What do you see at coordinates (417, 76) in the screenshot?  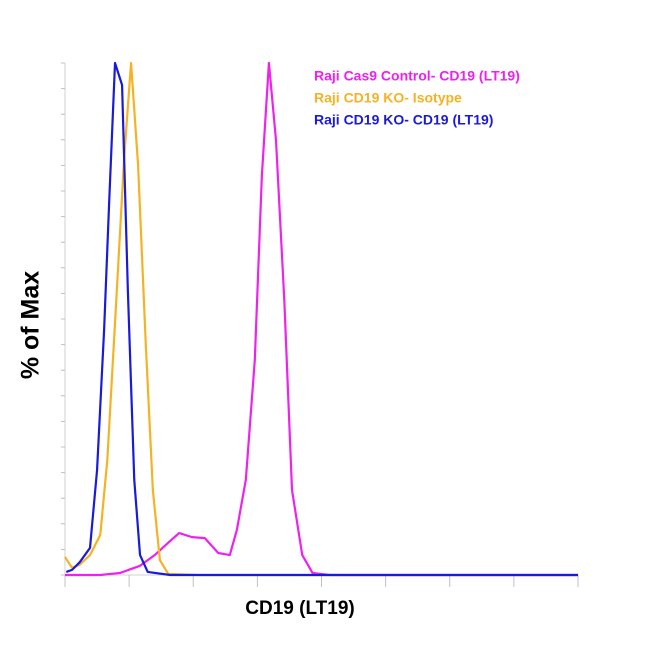 I see `legend-entry: Raji Cas9 Control- CD19 (LT19)` at bounding box center [417, 76].